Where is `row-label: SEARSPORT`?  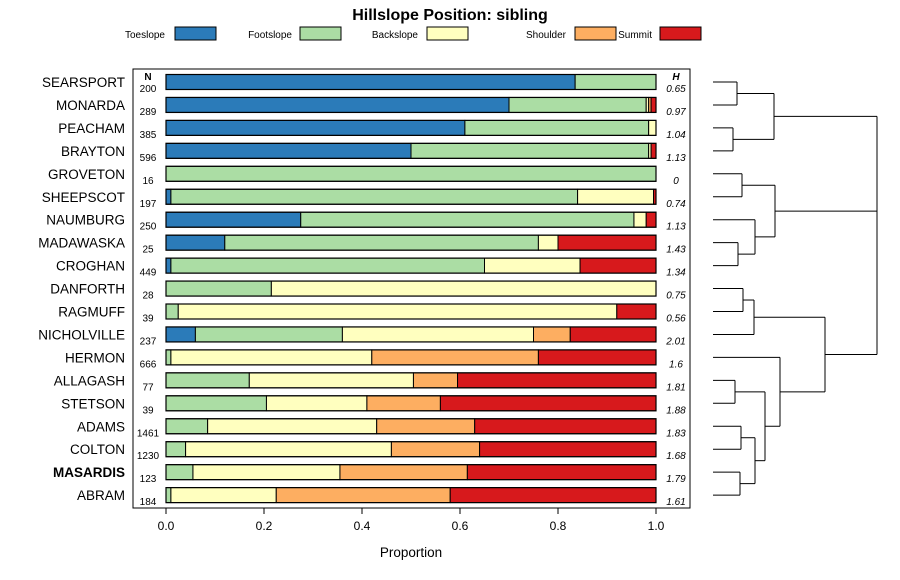 row-label: SEARSPORT is located at coordinates (83, 82).